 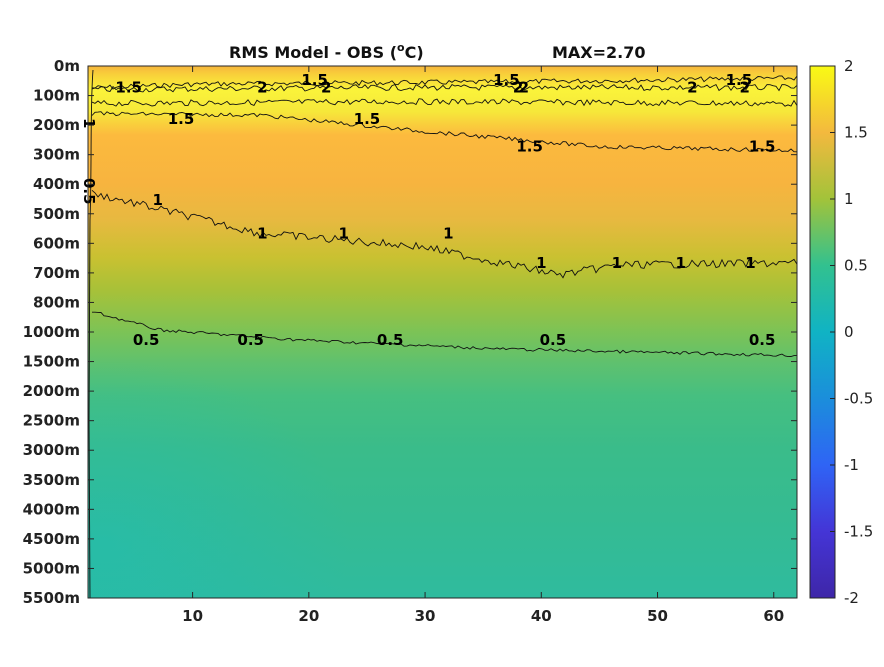 What do you see at coordinates (51, 509) in the screenshot?
I see `y-tick-label: 4000m` at bounding box center [51, 509].